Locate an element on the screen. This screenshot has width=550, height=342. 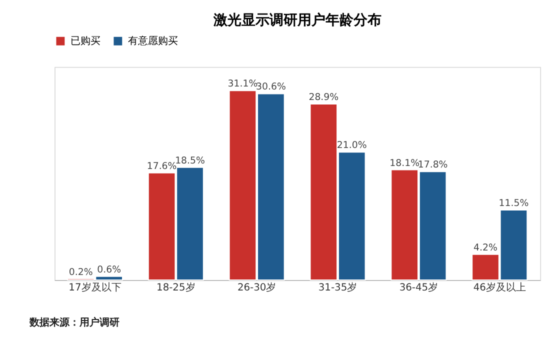
x-tick-label: 18-25岁 is located at coordinates (176, 287).